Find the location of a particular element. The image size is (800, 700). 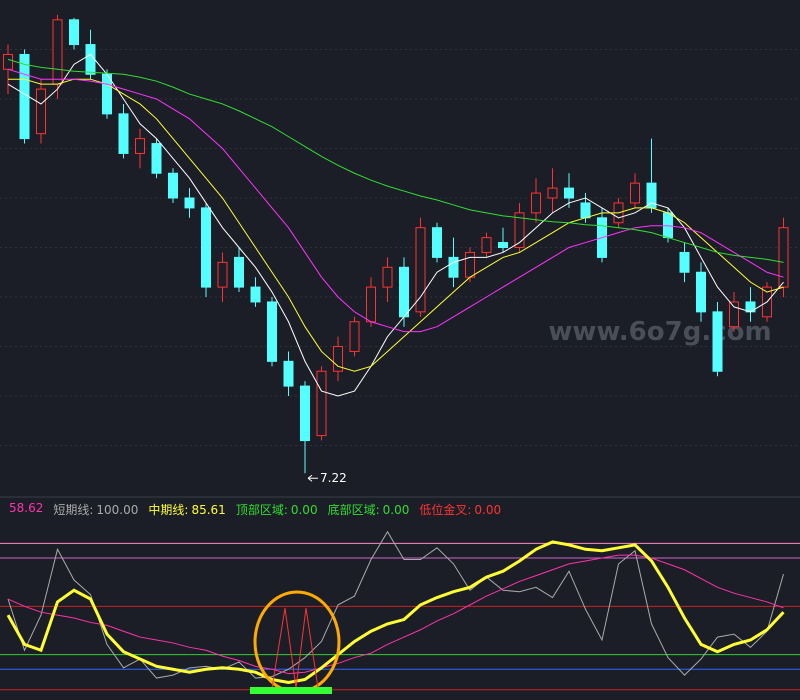

legend-item: 58.62 is located at coordinates (24, 509).